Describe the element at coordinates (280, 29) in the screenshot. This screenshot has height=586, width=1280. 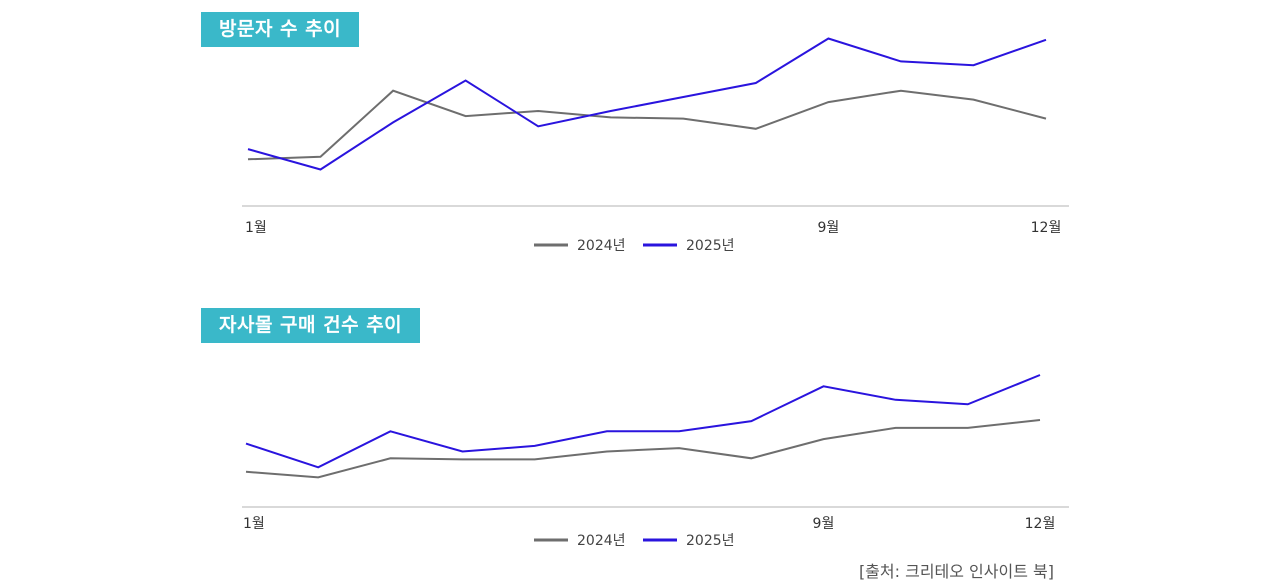
I see `chart-title-visitors: 방문자 수 추이` at that location.